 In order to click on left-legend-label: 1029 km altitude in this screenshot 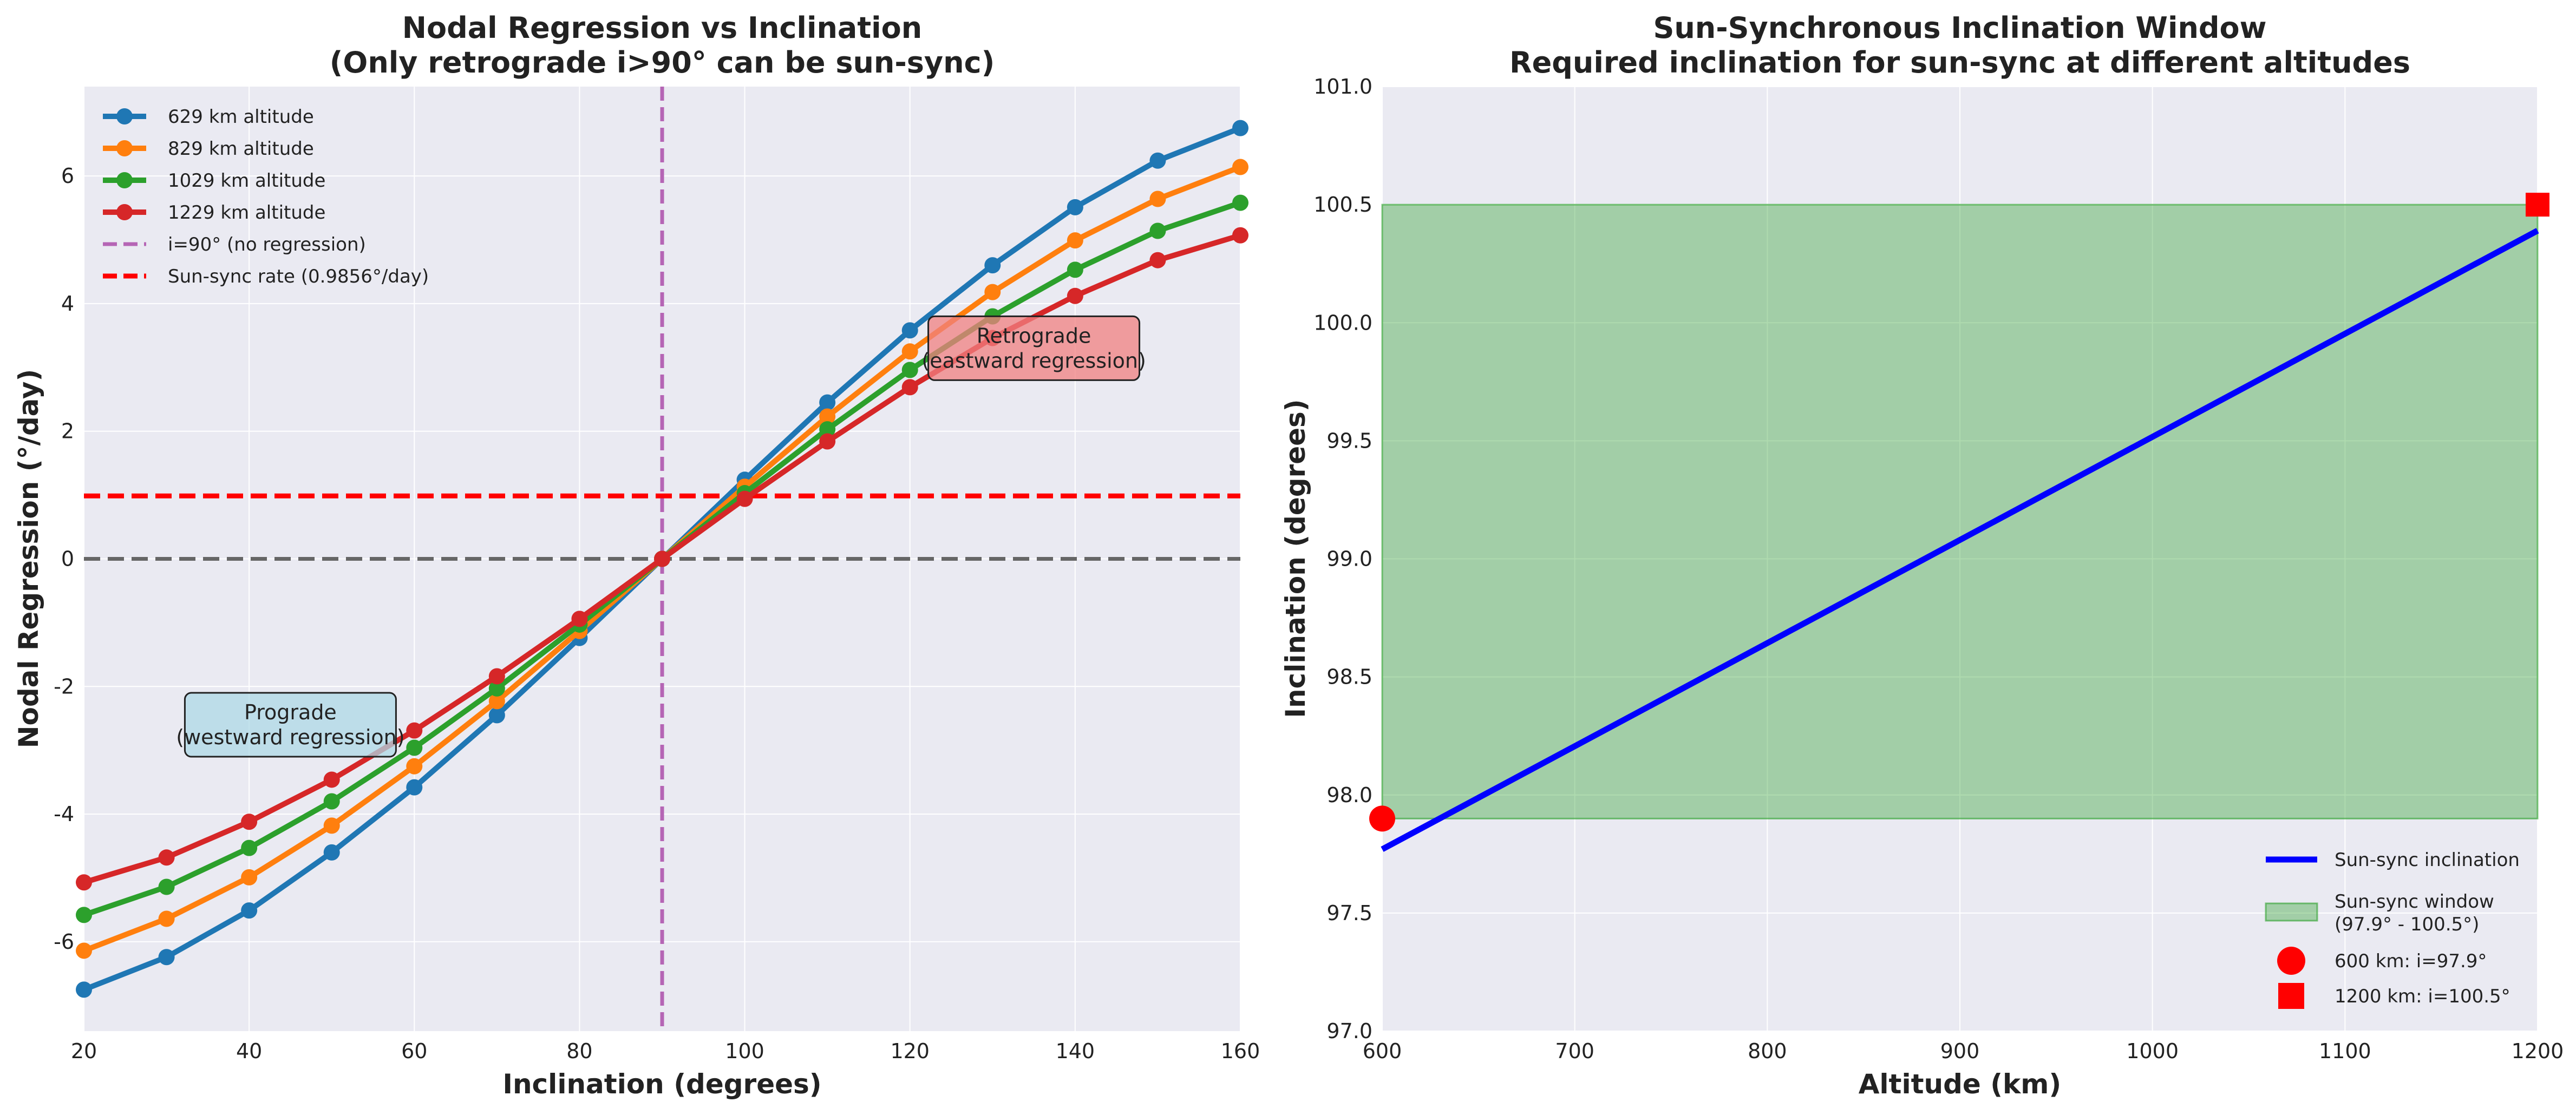, I will do `click(247, 181)`.